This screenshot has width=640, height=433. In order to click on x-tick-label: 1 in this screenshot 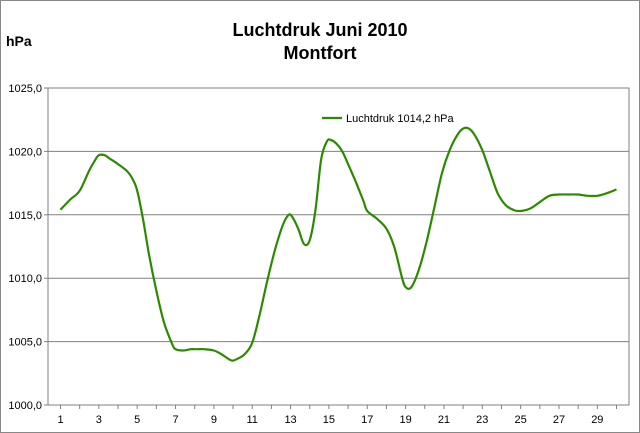, I will do `click(60, 420)`.